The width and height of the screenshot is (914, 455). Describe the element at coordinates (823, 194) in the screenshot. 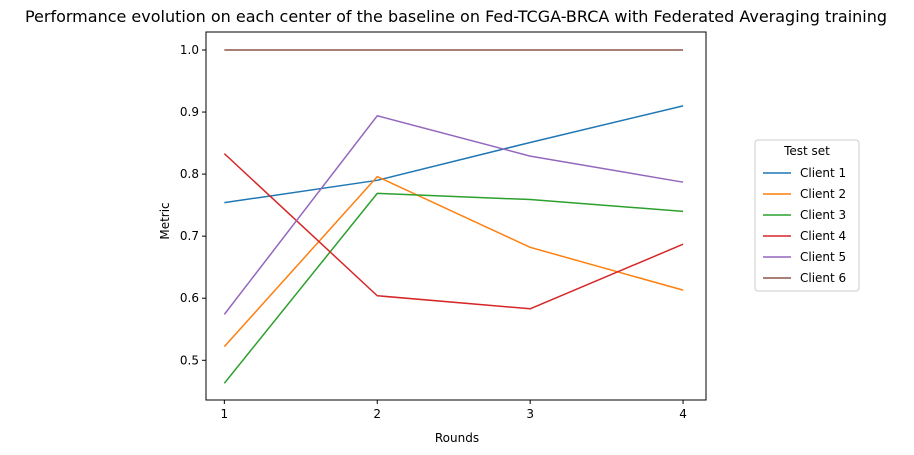

I see `legend-label: Client 2` at that location.